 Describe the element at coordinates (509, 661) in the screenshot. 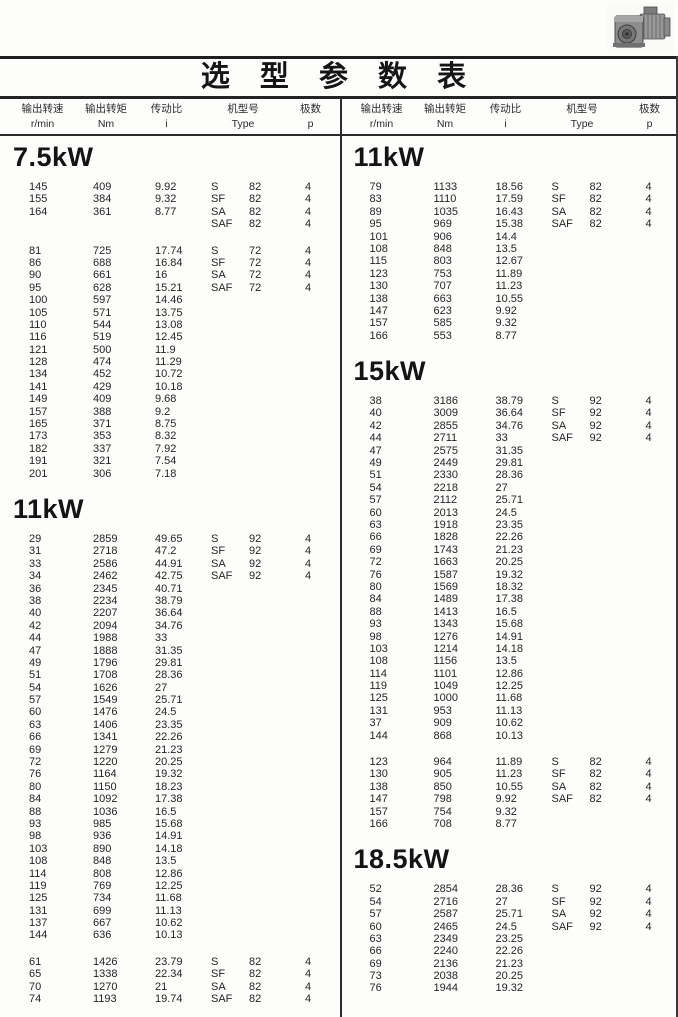

I see `table-row: 108 1156 13.5` at that location.